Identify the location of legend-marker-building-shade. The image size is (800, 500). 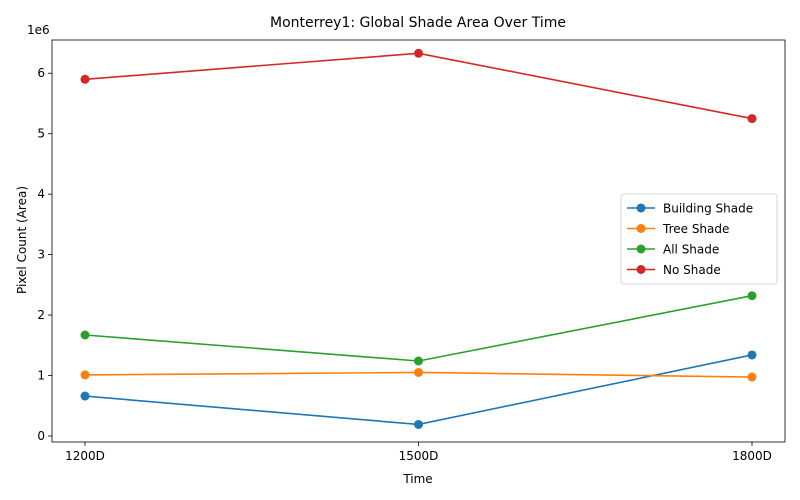
(641, 208).